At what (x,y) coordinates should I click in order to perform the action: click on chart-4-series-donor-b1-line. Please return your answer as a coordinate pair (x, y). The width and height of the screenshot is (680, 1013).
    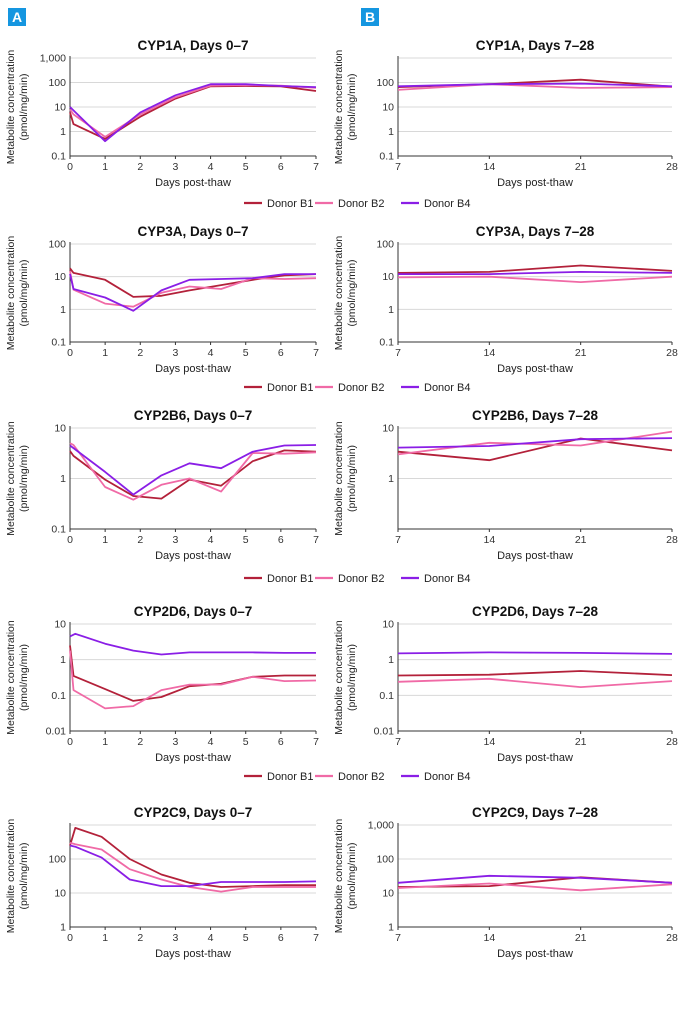
    Looking at the image, I should click on (193, 474).